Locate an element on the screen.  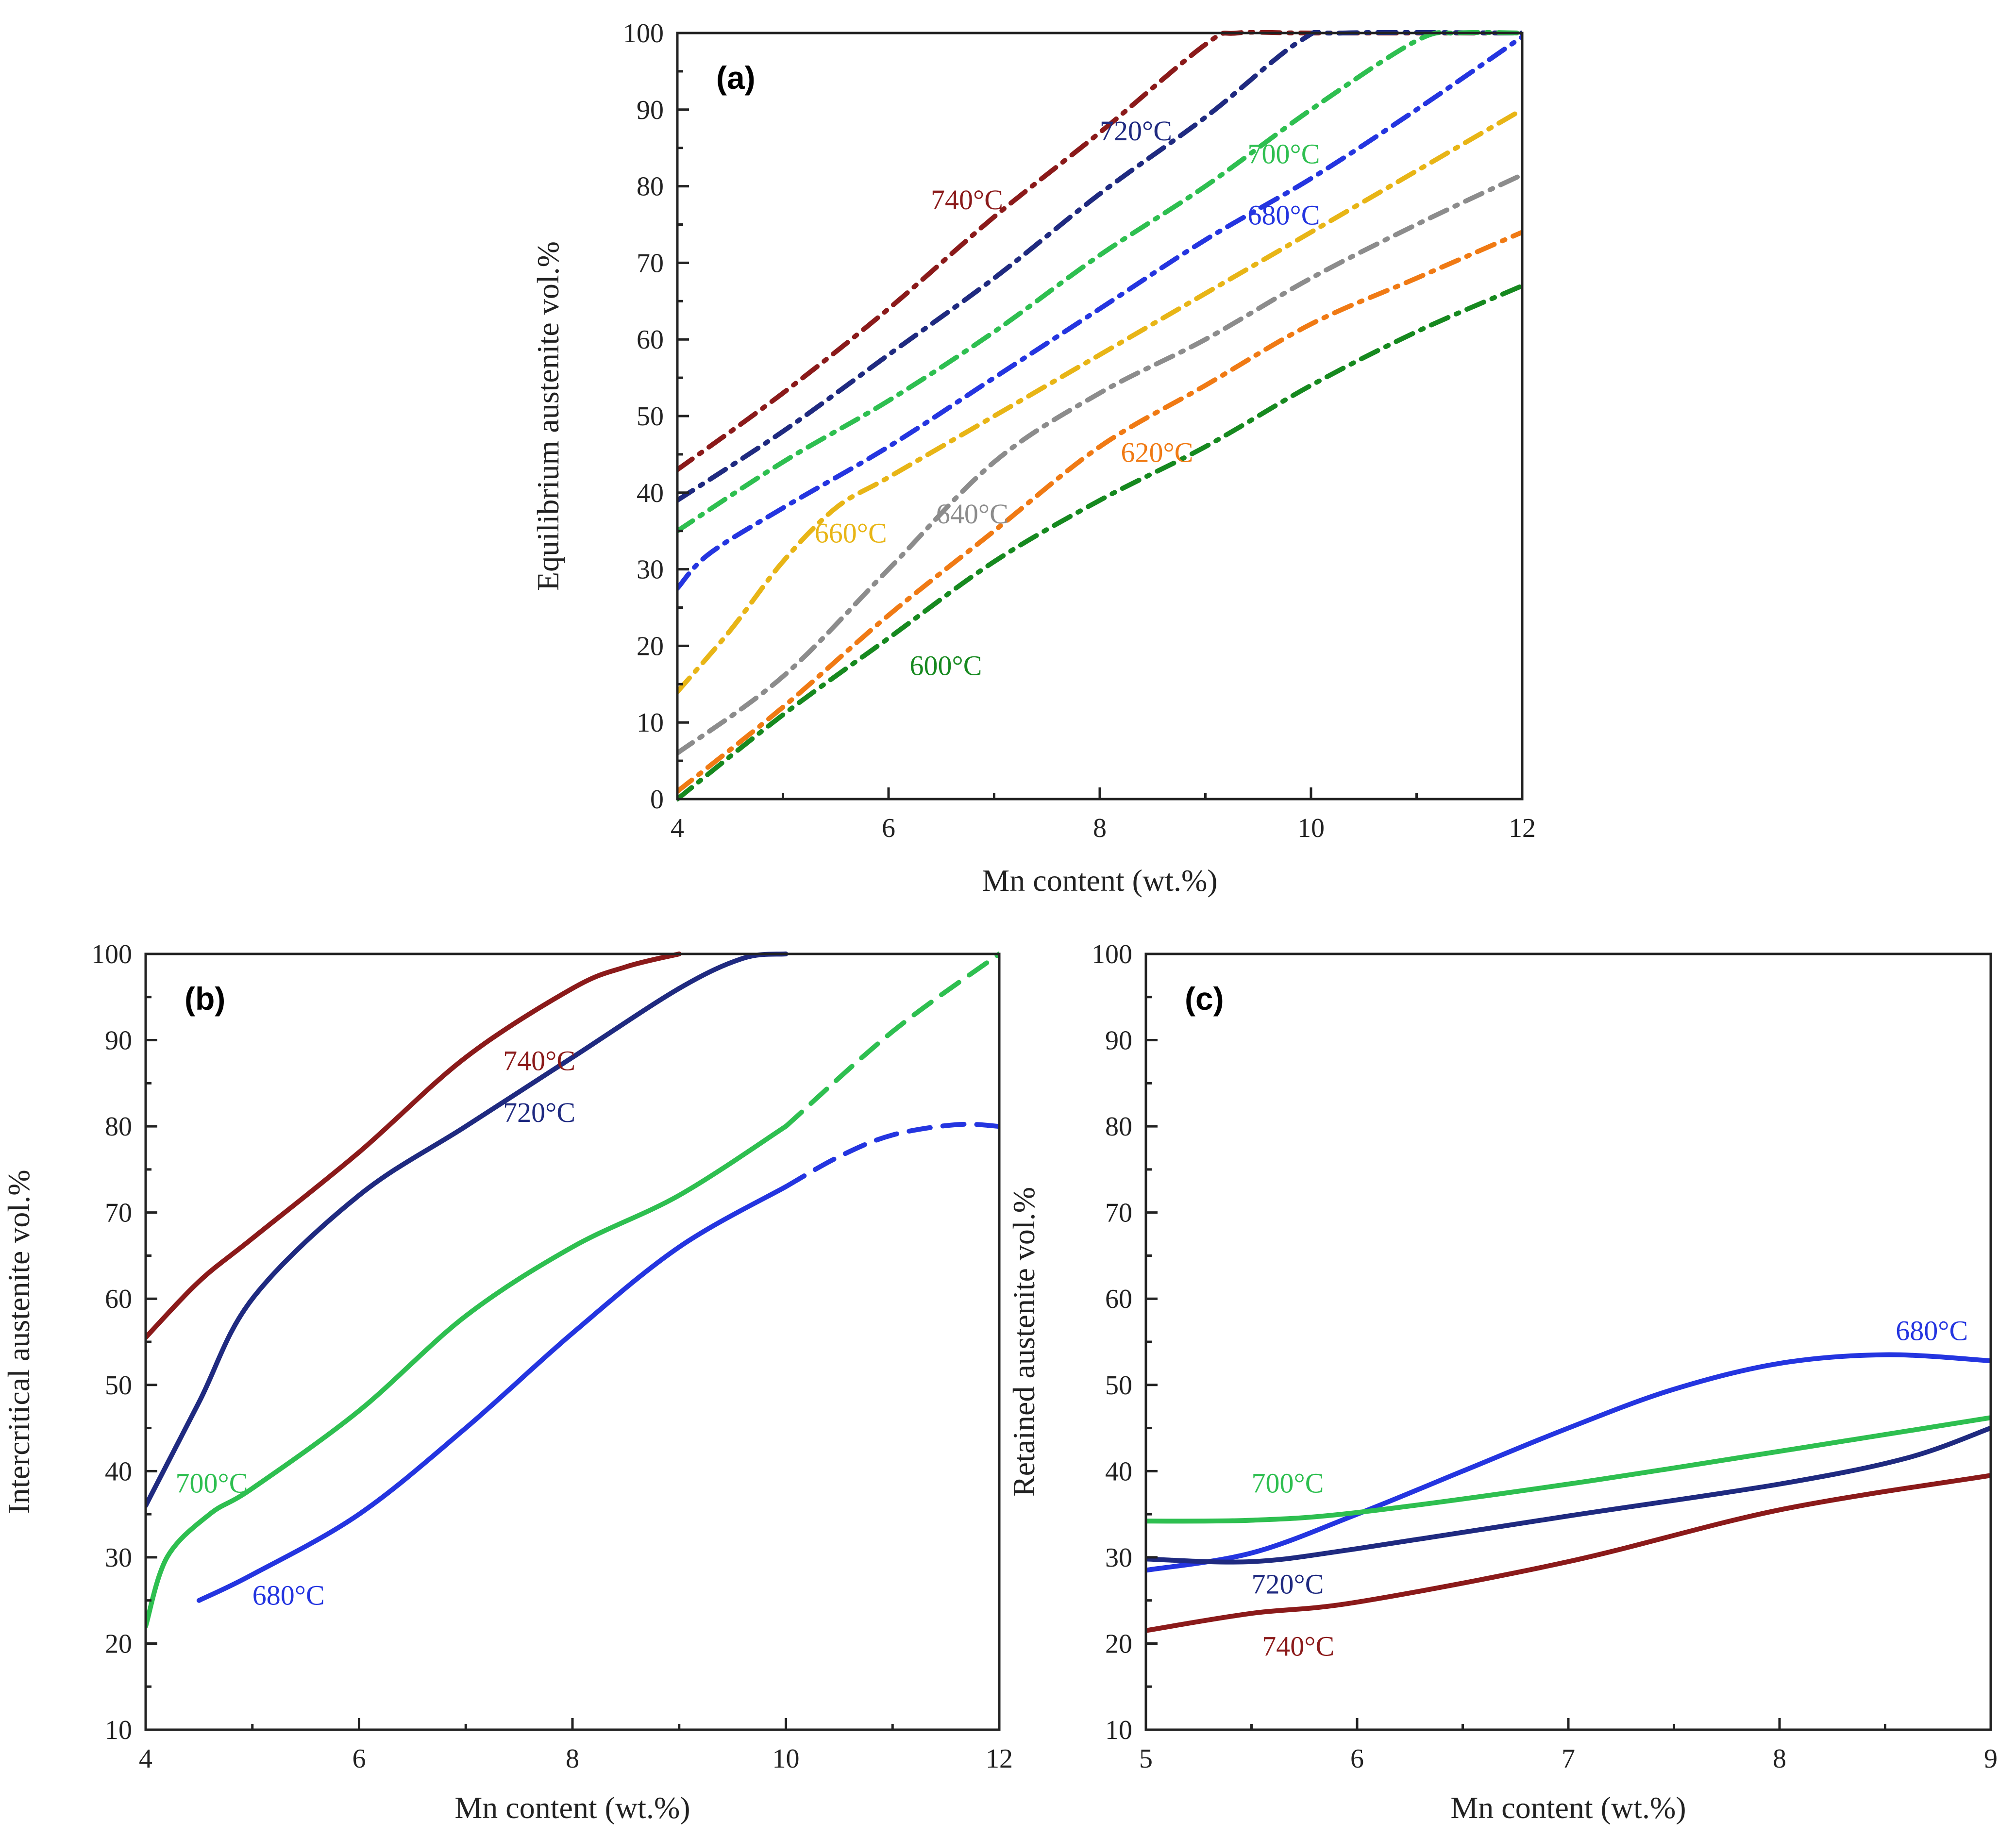
series-b-700c is located at coordinates (467, 1376).